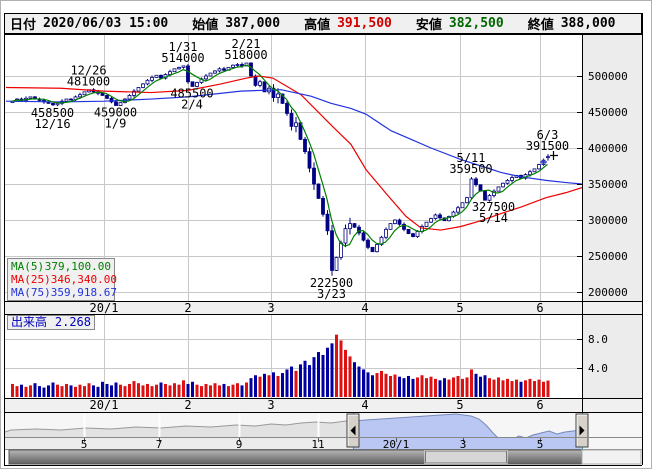 The width and height of the screenshot is (652, 469). I want to click on scrollbar-thumb, so click(466, 457).